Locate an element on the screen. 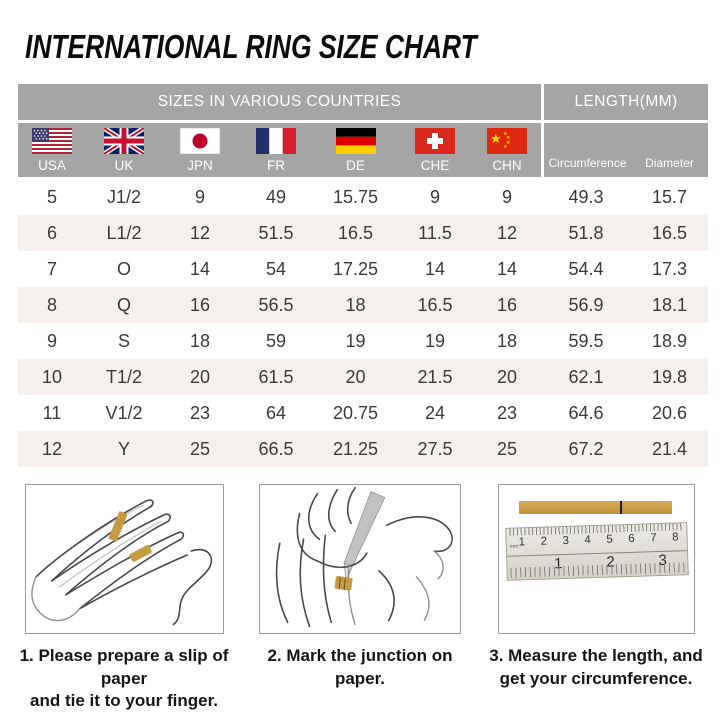 This screenshot has width=720, height=720. table-cell: 18.1 is located at coordinates (669, 304).